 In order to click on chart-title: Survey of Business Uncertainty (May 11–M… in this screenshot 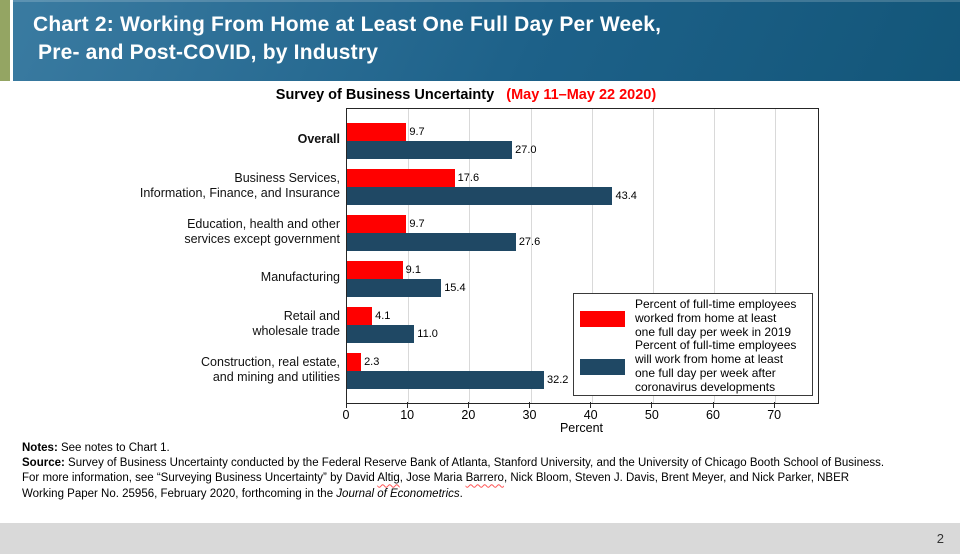, I will do `click(466, 95)`.